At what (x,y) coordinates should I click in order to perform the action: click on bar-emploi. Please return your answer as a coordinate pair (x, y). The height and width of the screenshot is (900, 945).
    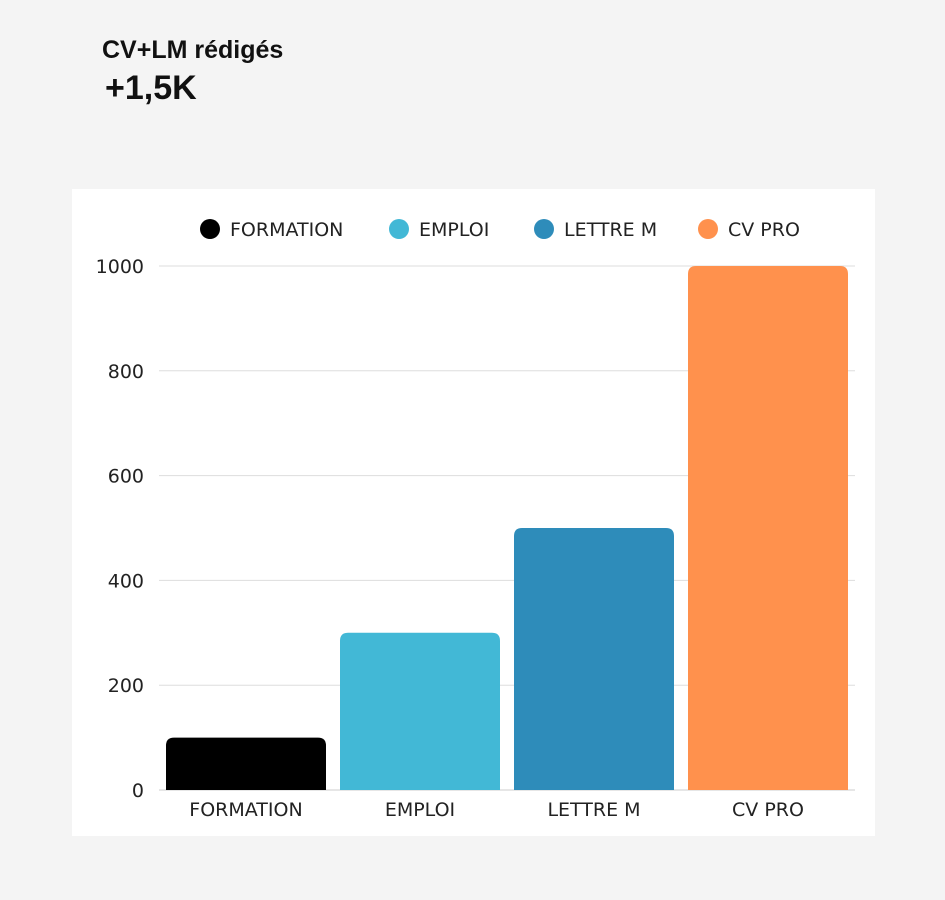
    Looking at the image, I should click on (420, 711).